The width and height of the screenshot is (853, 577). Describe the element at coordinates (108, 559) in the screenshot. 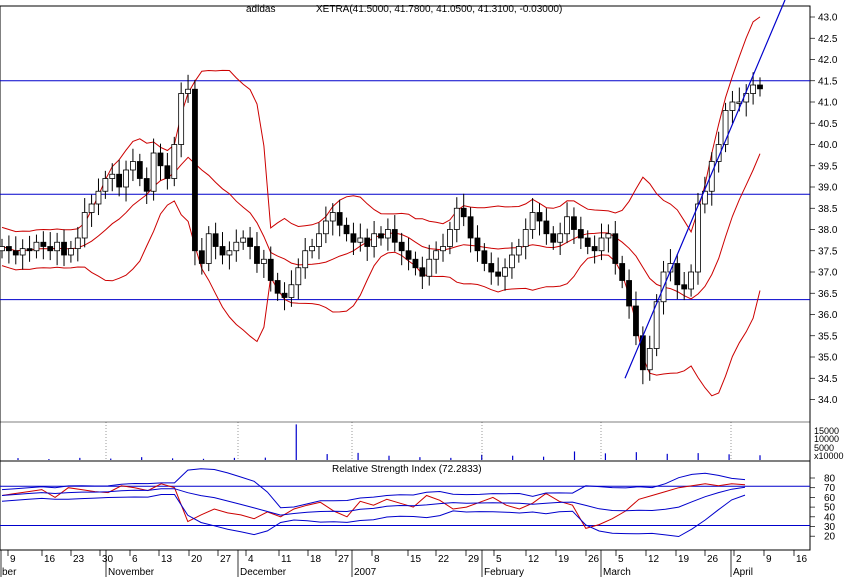

I see `x-day-label: 30` at that location.